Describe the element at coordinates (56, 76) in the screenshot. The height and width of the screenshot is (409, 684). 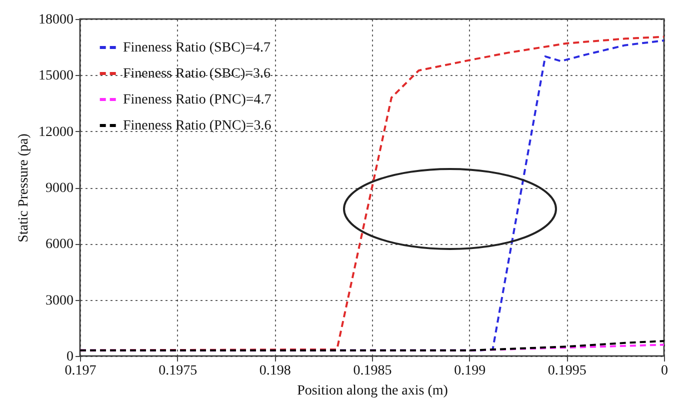
I see `y-tick-label: 15000` at that location.